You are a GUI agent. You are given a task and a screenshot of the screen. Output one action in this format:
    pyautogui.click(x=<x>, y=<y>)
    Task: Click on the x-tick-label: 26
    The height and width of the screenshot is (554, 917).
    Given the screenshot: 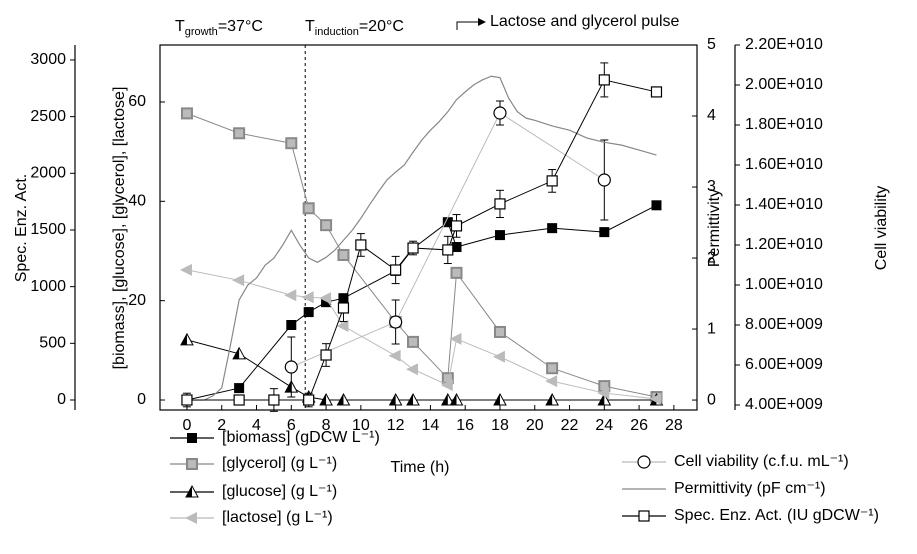 What is the action you would take?
    pyautogui.click(x=639, y=425)
    